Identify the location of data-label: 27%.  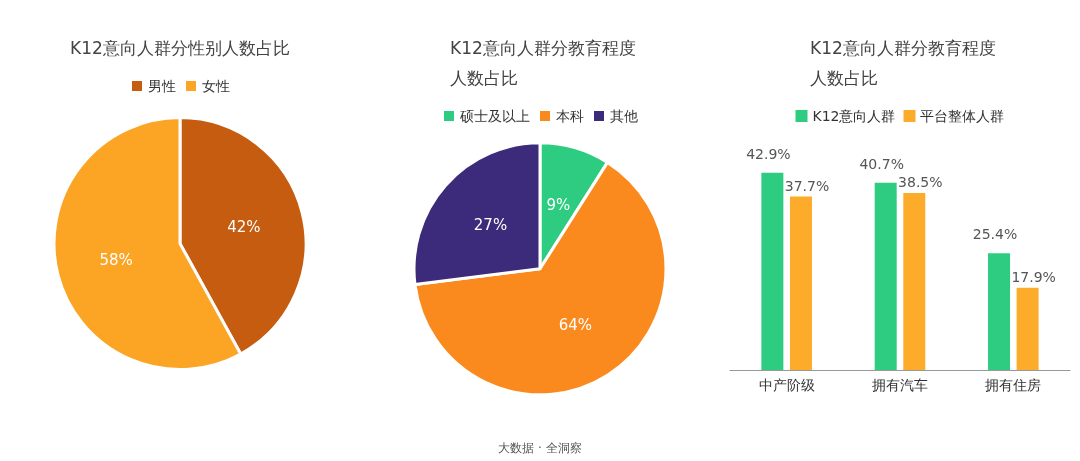
(490, 225).